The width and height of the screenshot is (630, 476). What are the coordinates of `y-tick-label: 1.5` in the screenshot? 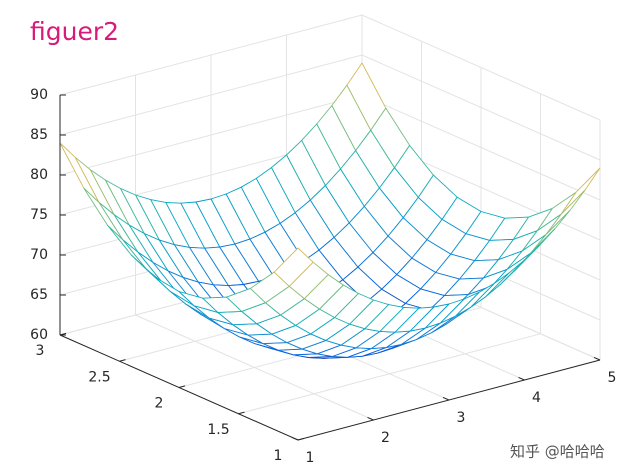 It's located at (218, 430).